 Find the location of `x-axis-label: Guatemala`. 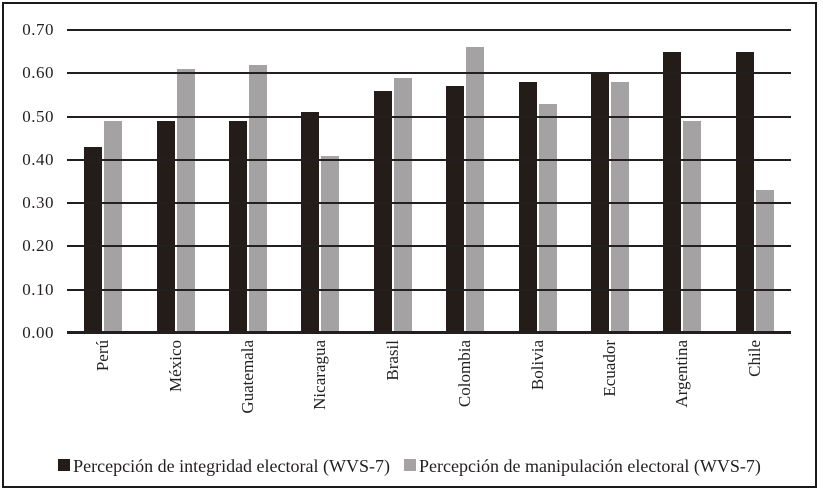

x-axis-label: Guatemala is located at coordinates (248, 377).